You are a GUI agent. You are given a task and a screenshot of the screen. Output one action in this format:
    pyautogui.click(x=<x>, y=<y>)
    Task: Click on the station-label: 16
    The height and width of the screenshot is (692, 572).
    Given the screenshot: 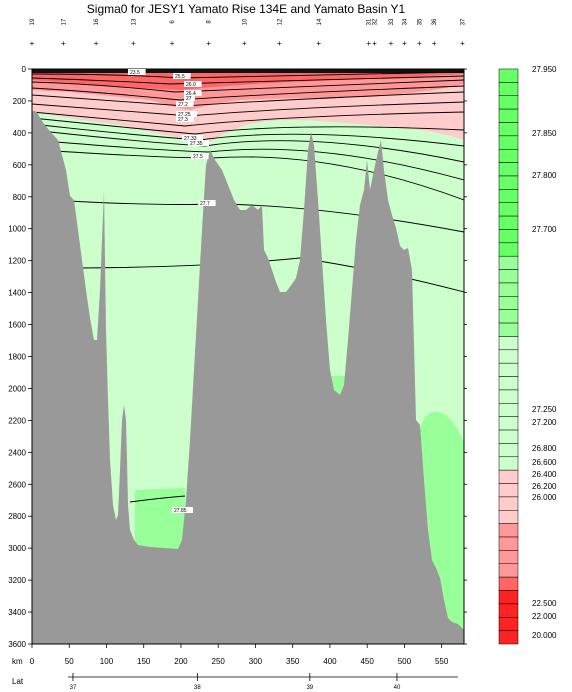 What is the action you would take?
    pyautogui.click(x=97, y=21)
    